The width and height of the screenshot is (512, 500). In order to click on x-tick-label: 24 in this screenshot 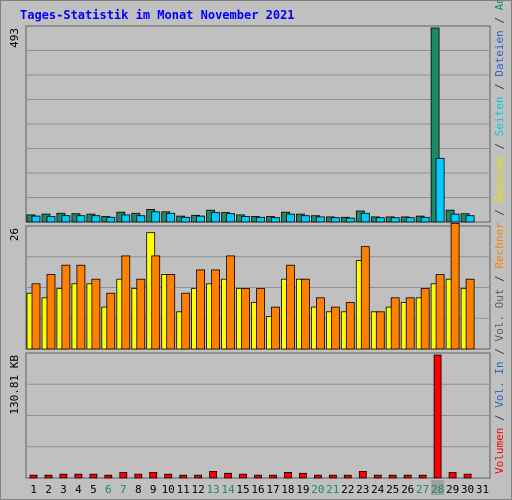, I will do `click(378, 489)`.